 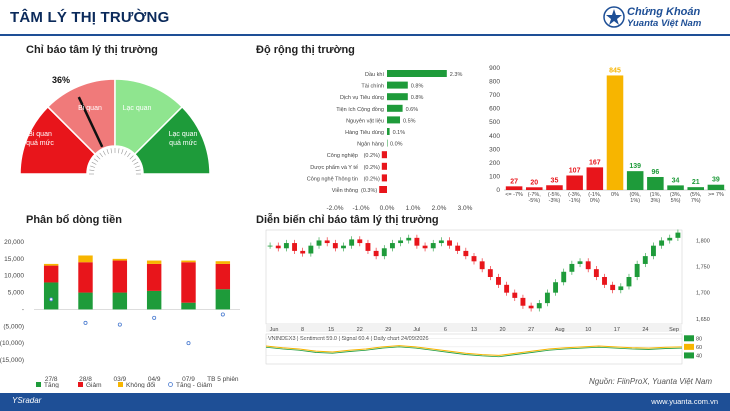 What do you see at coordinates (94, 385) in the screenshot?
I see `legend-label: Giảm` at bounding box center [94, 385].